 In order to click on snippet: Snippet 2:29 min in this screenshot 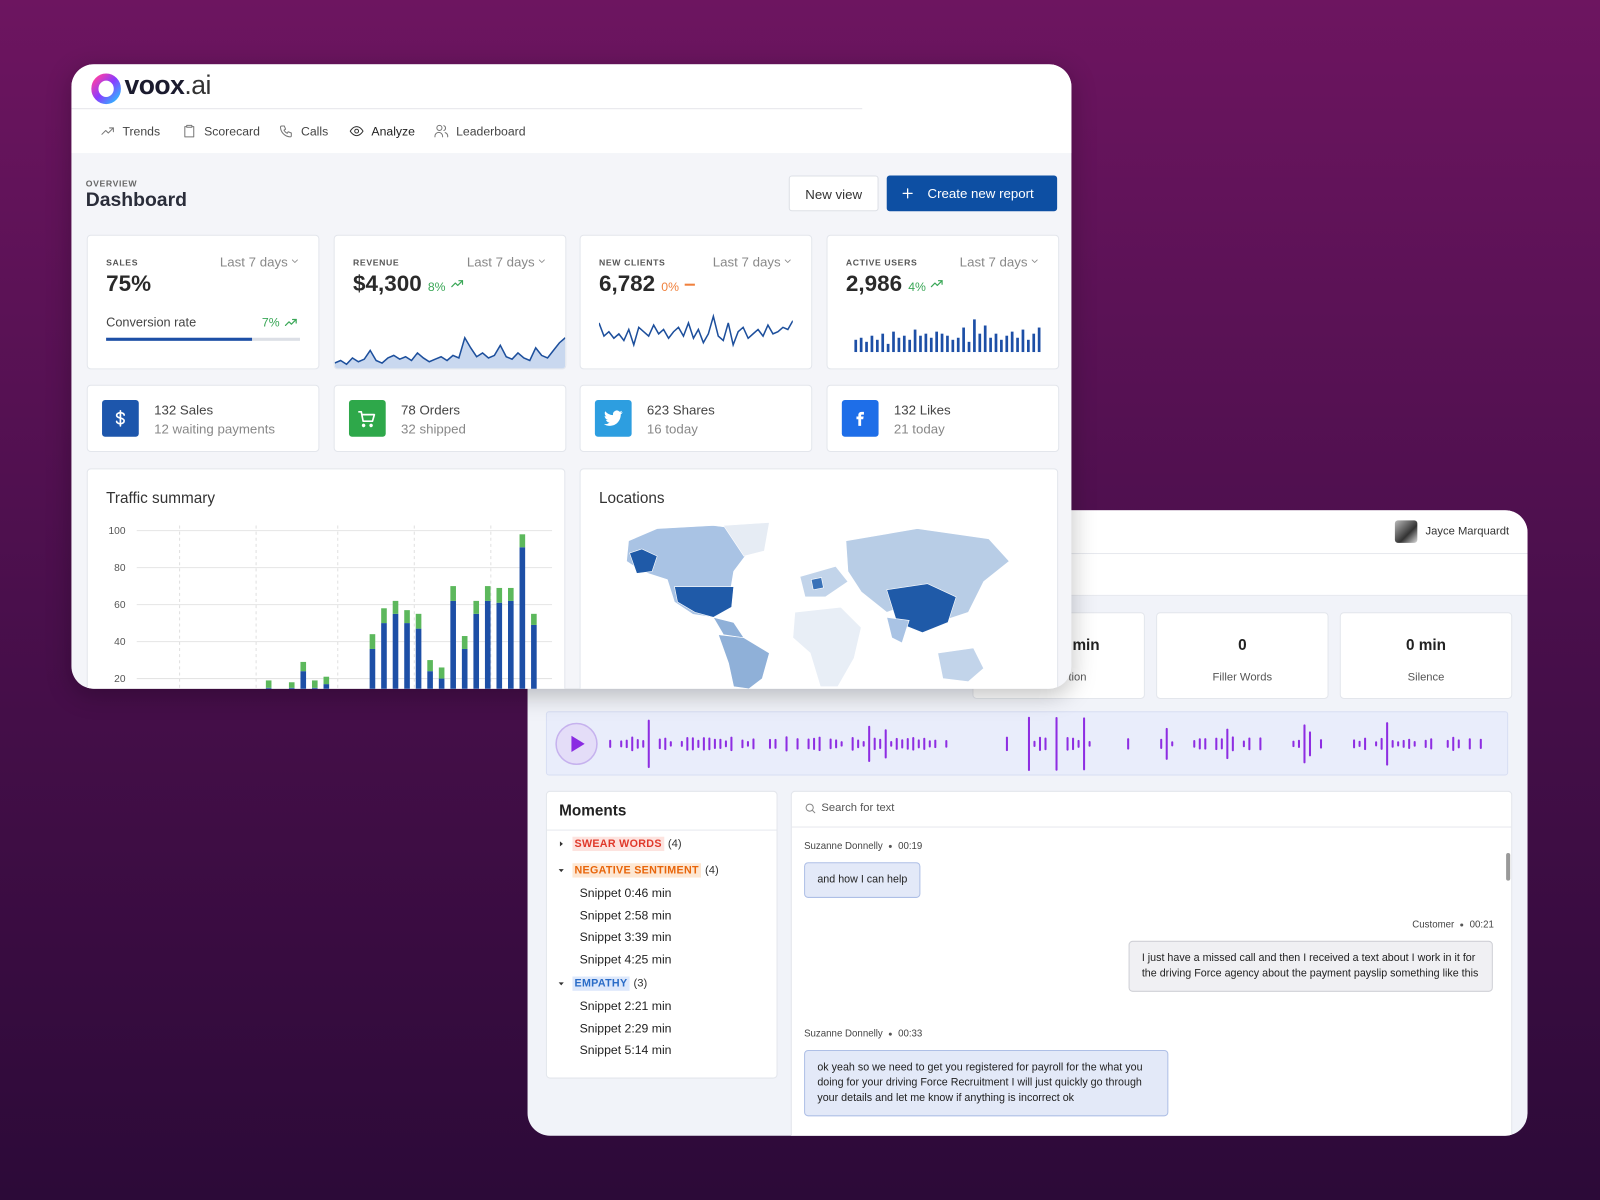, I will do `click(625, 1028)`.